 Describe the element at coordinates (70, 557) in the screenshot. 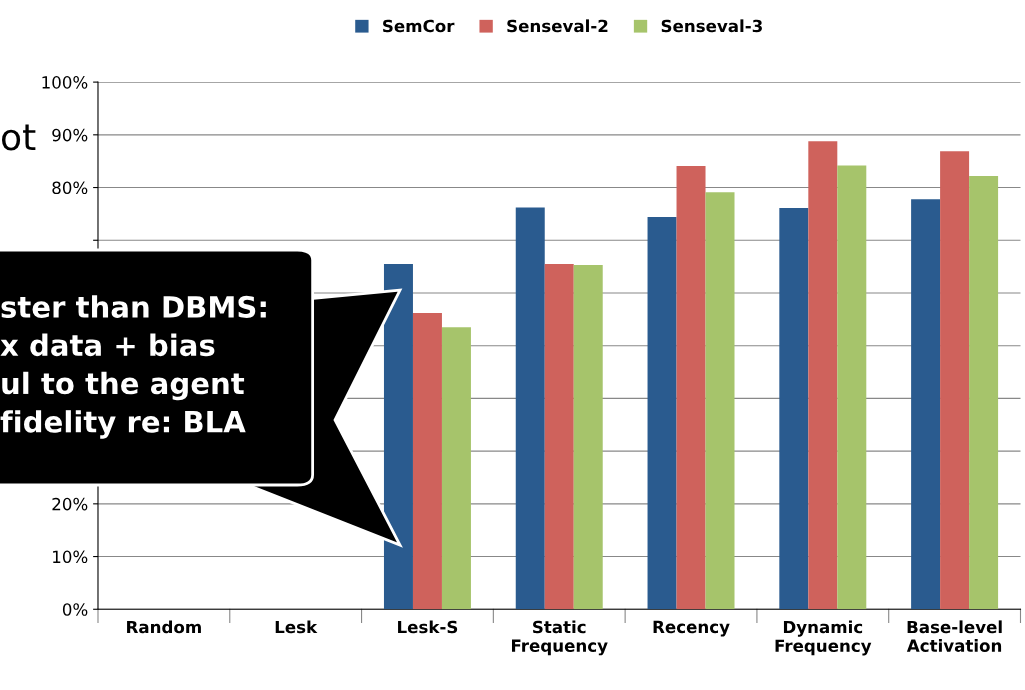

I see `y-tick-label: 10%` at that location.